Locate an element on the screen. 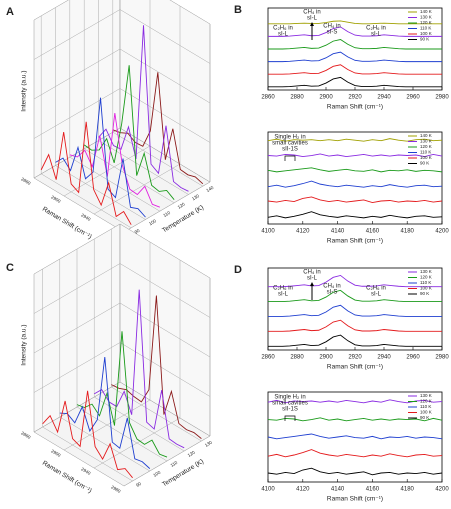 The image size is (451, 509). x-tick-label: 4200 is located at coordinates (442, 232).